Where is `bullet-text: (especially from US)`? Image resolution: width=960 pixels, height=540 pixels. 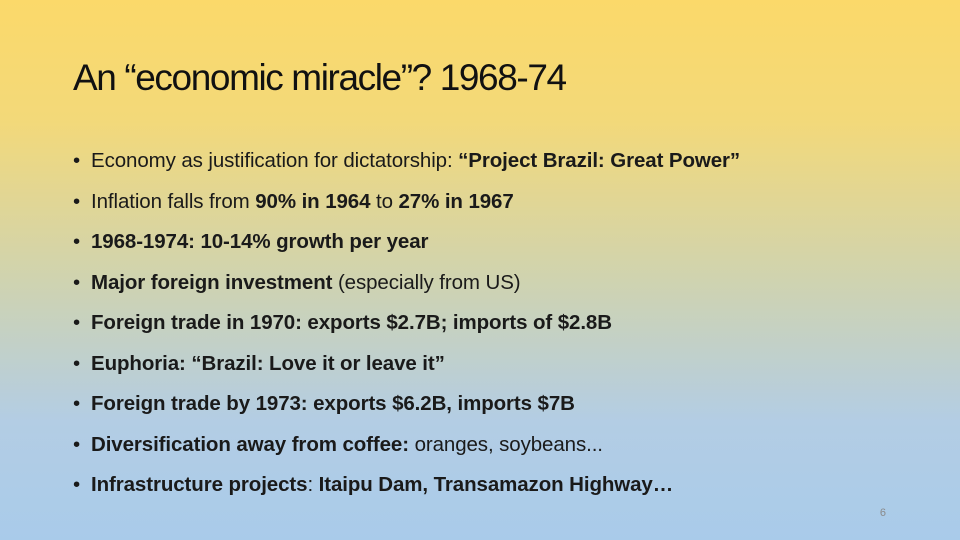
bullet-text: (especially from US) is located at coordinates (426, 282).